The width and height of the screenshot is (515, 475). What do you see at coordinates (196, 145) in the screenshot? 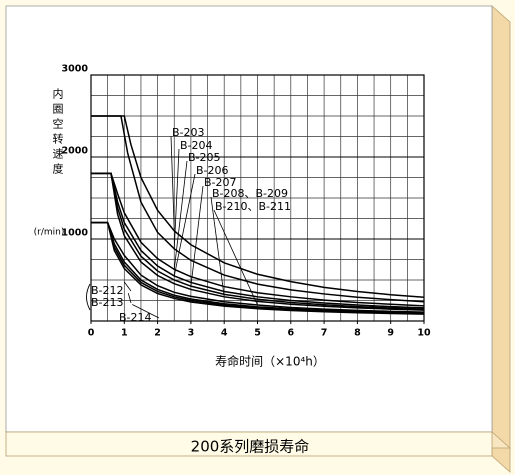
I see `curve-label: B-204` at bounding box center [196, 145].